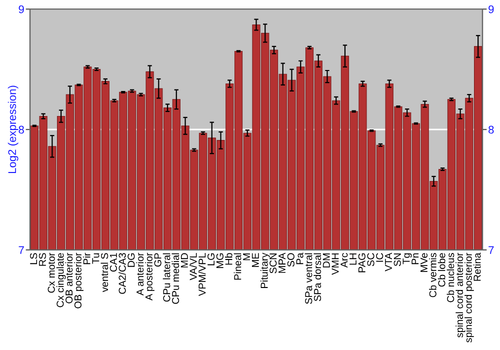 This screenshot has height=350, width=500. I want to click on x-tick-label: SPa ventral, so click(308, 278).